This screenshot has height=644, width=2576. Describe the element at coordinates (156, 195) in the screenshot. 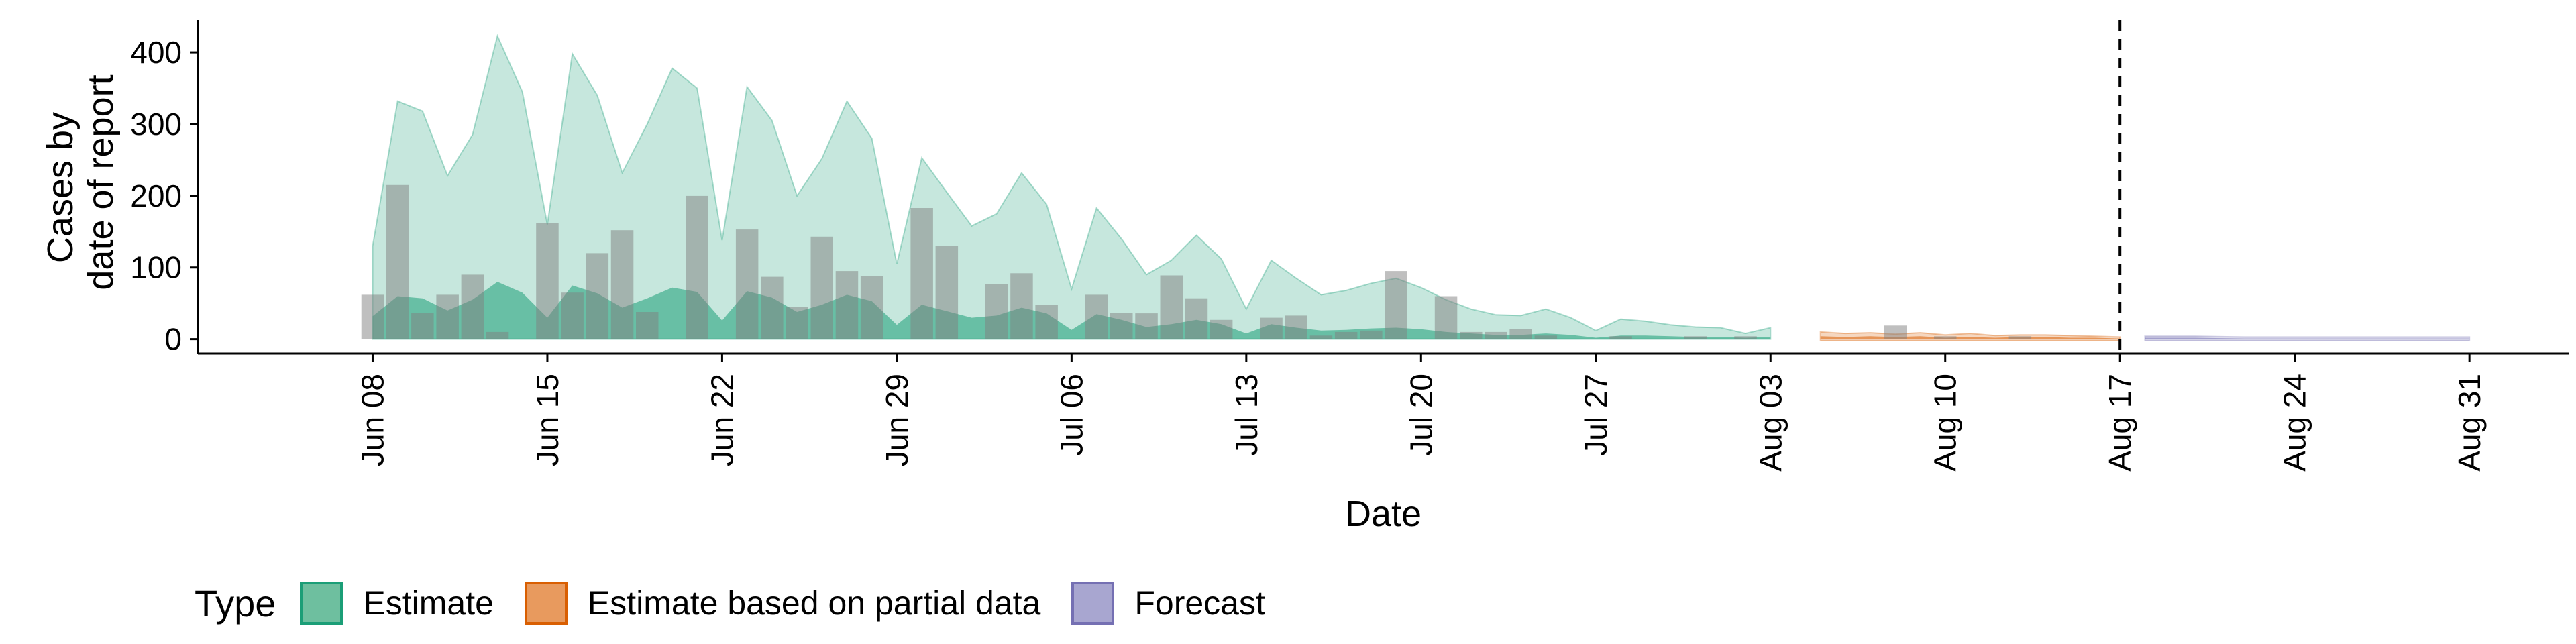

I see `y-tick-label: 200` at that location.